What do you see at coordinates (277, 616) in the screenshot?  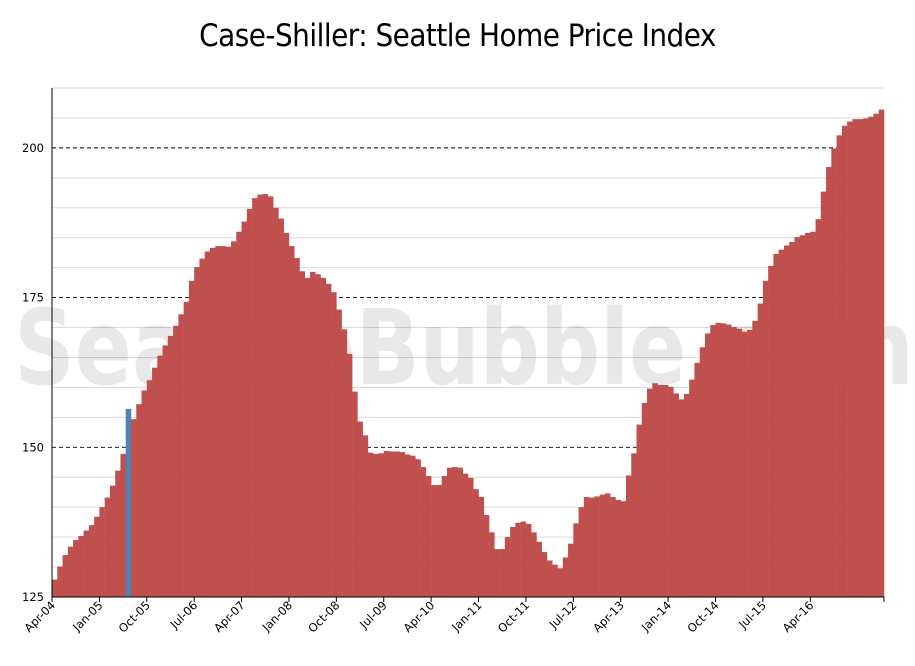 I see `x-tick-label: Jan-08` at bounding box center [277, 616].